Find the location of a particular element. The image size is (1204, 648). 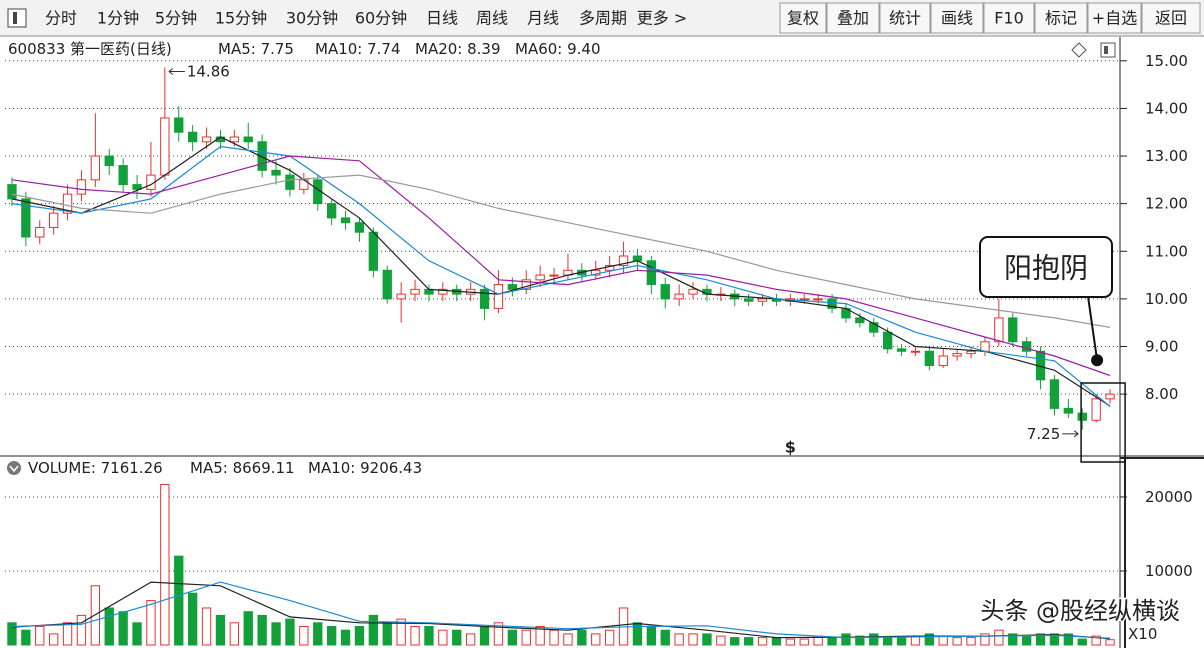

diamond-icon is located at coordinates (1079, 50).